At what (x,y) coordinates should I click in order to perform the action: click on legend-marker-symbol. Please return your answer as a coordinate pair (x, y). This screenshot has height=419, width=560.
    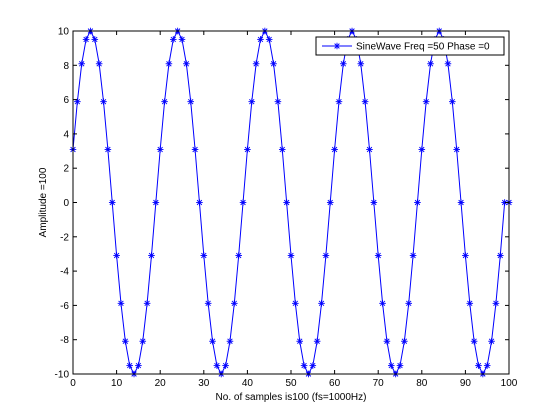
    Looking at the image, I should click on (337, 46).